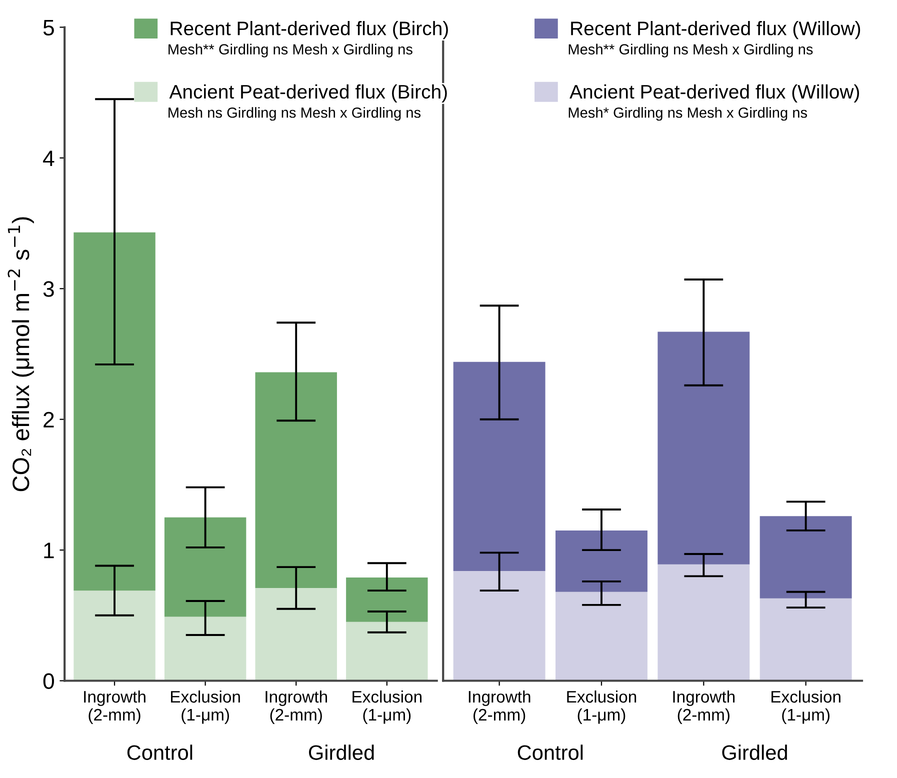 This screenshot has width=897, height=778. I want to click on y-tick-label: 1, so click(49, 550).